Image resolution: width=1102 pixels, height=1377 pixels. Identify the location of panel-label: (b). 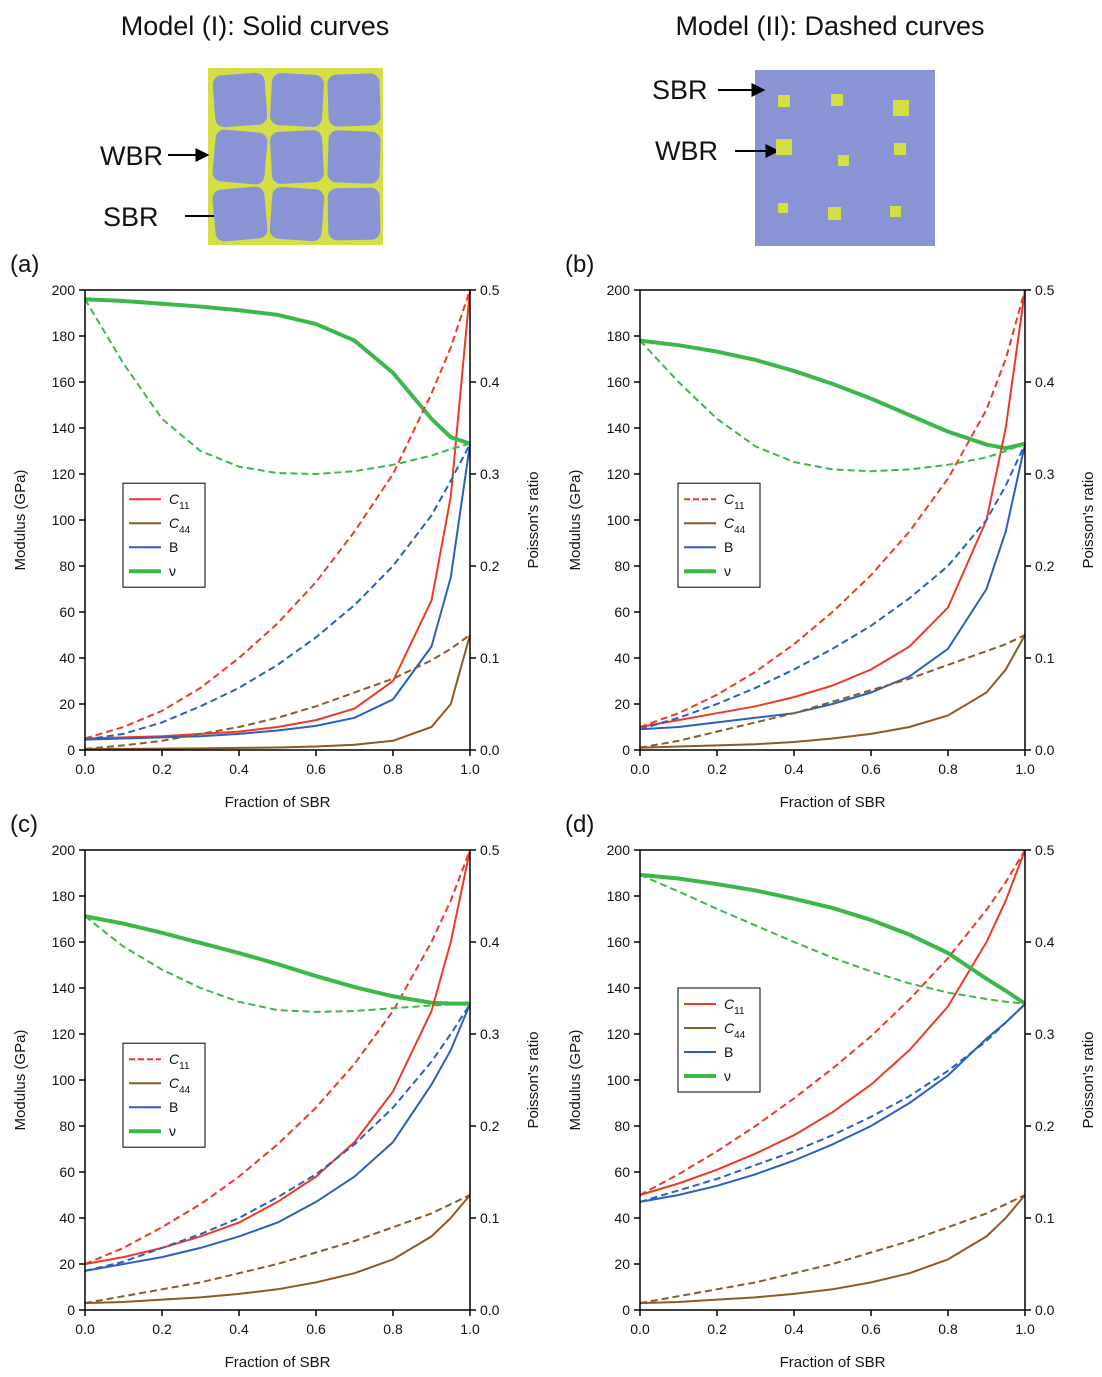
(579, 264).